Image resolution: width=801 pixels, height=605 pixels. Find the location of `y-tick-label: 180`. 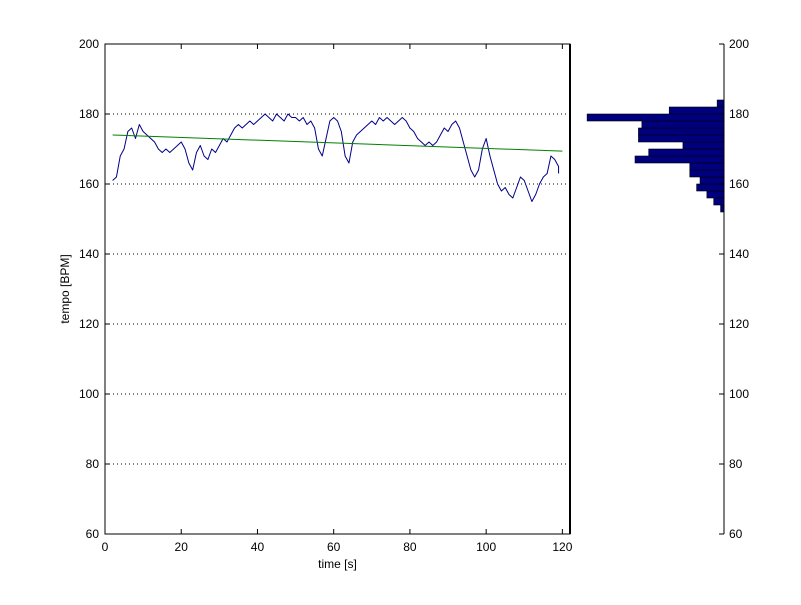

y-tick-label: 180 is located at coordinates (89, 114).